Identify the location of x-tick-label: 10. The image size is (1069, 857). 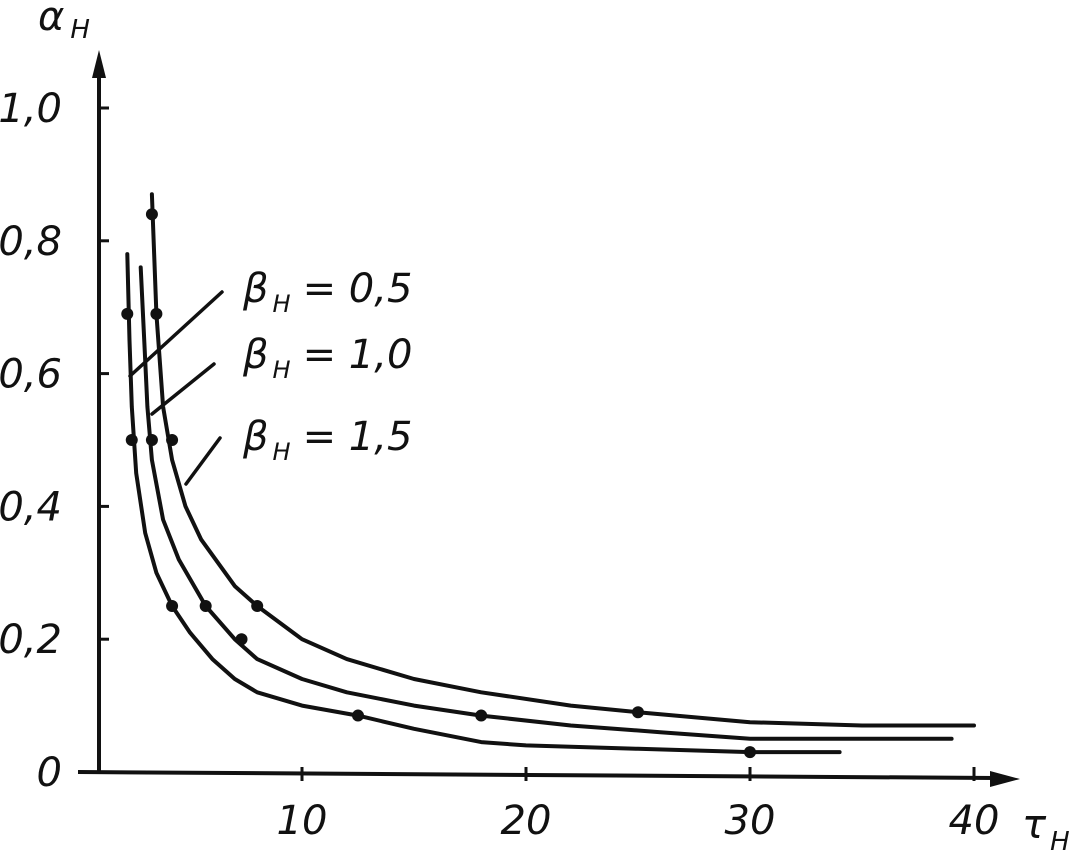
(302, 821).